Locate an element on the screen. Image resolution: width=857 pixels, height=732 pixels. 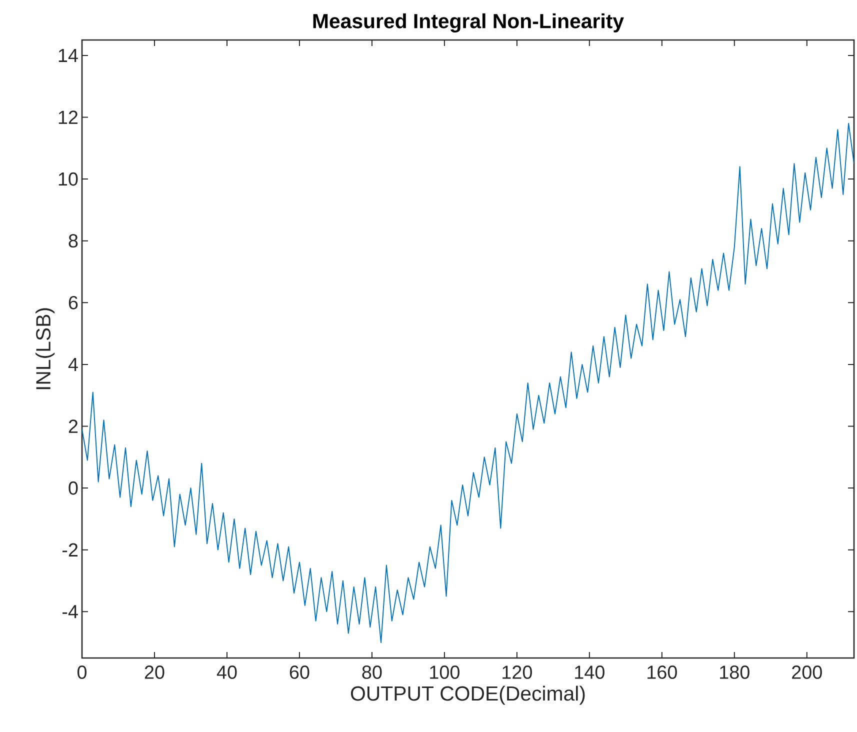
y-tick-label: -4 is located at coordinates (70, 611).